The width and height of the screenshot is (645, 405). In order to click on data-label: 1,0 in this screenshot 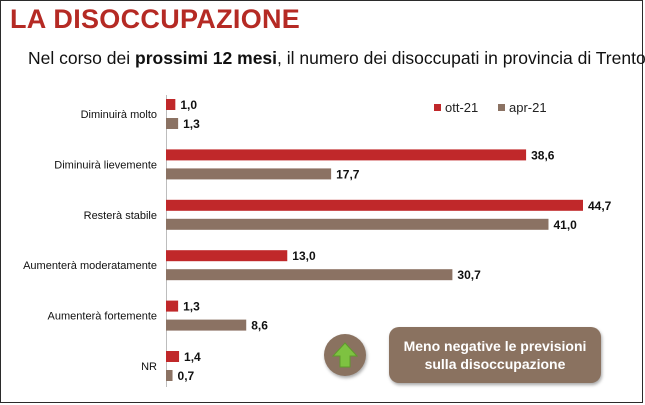, I will do `click(188, 105)`.